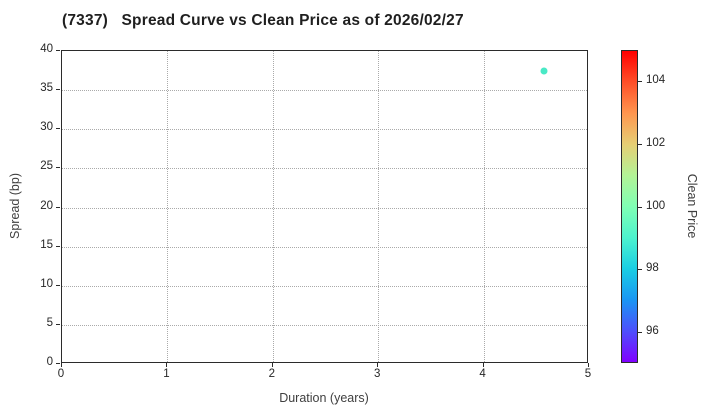 The image size is (720, 420). What do you see at coordinates (49, 322) in the screenshot?
I see `y-tick-label: 5` at bounding box center [49, 322].